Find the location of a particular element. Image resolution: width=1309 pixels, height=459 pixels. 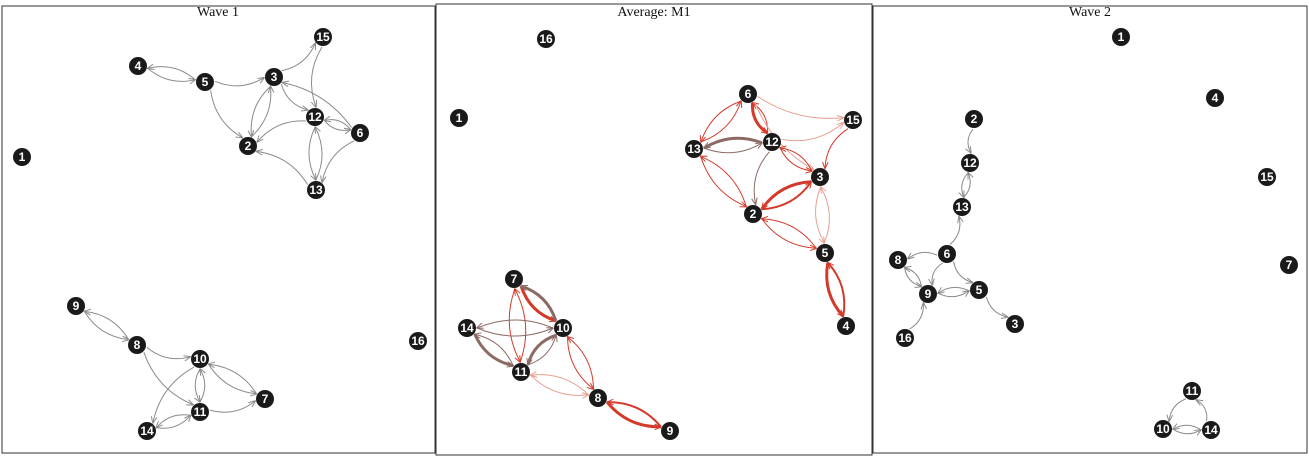

node-12: 12 is located at coordinates (772, 142).